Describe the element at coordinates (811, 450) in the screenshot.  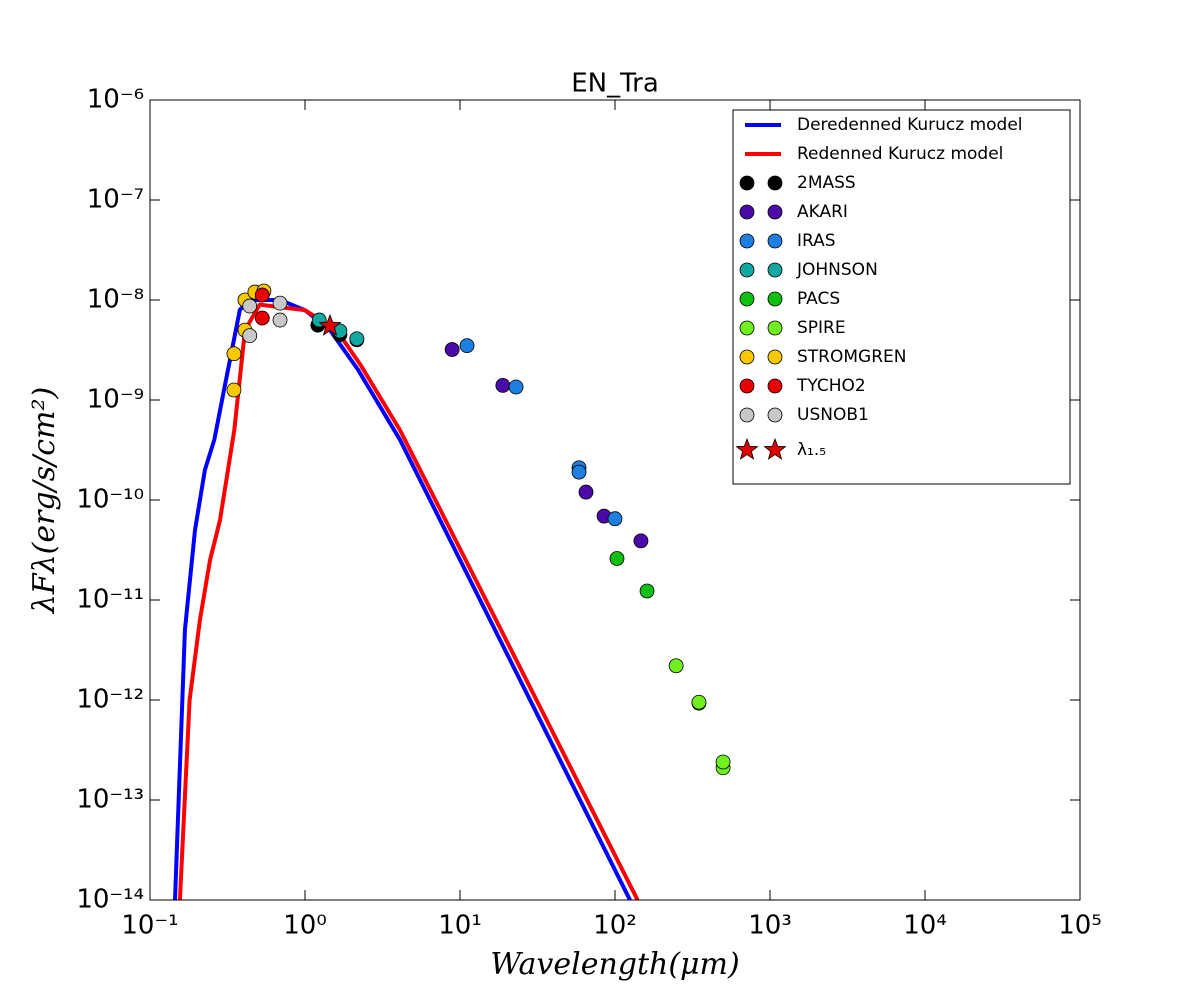
I see `legend-label: λ₁.₅` at that location.